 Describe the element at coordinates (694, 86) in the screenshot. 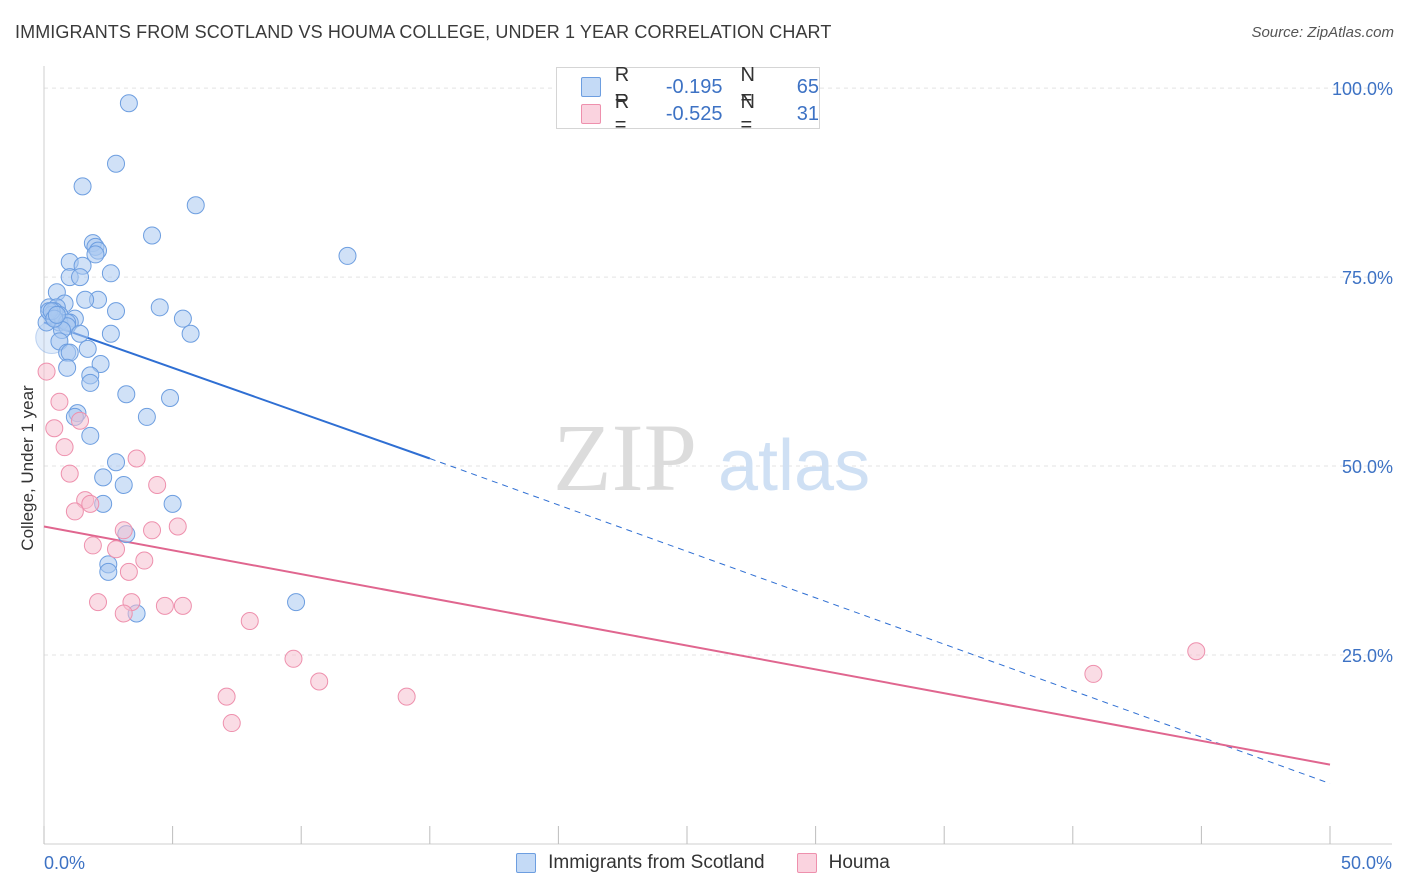

I see `legend-r-value: -0.195` at that location.